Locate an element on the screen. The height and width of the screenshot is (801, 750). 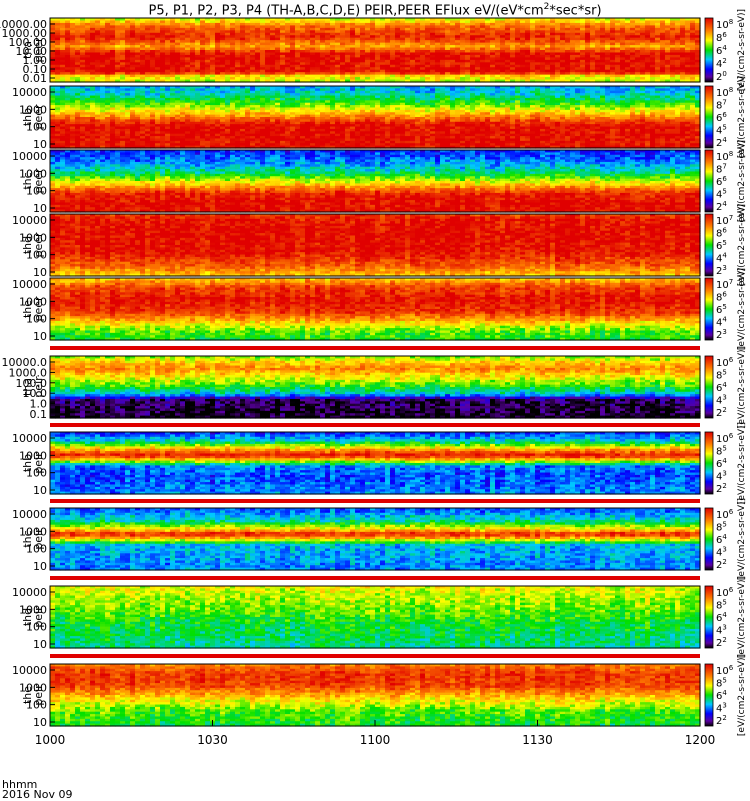
y-tick-label: 0.01 is located at coordinates (35, 78).